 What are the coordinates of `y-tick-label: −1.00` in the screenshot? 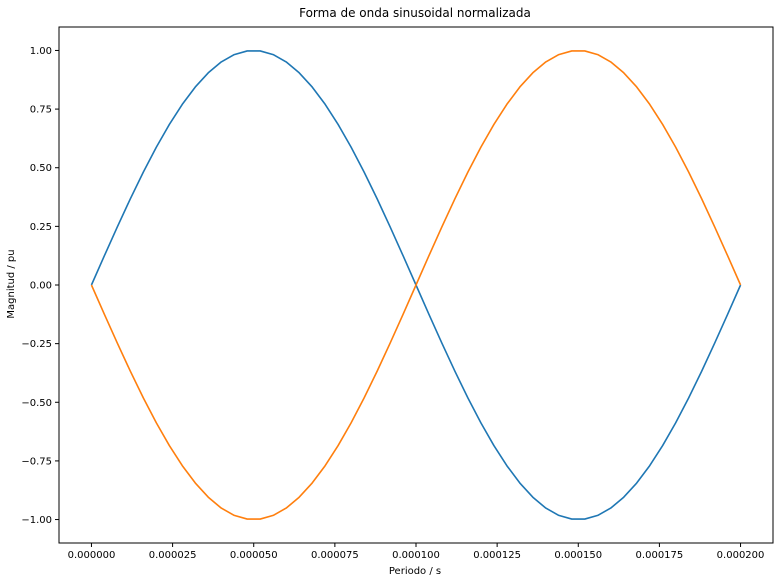 It's located at (36, 520).